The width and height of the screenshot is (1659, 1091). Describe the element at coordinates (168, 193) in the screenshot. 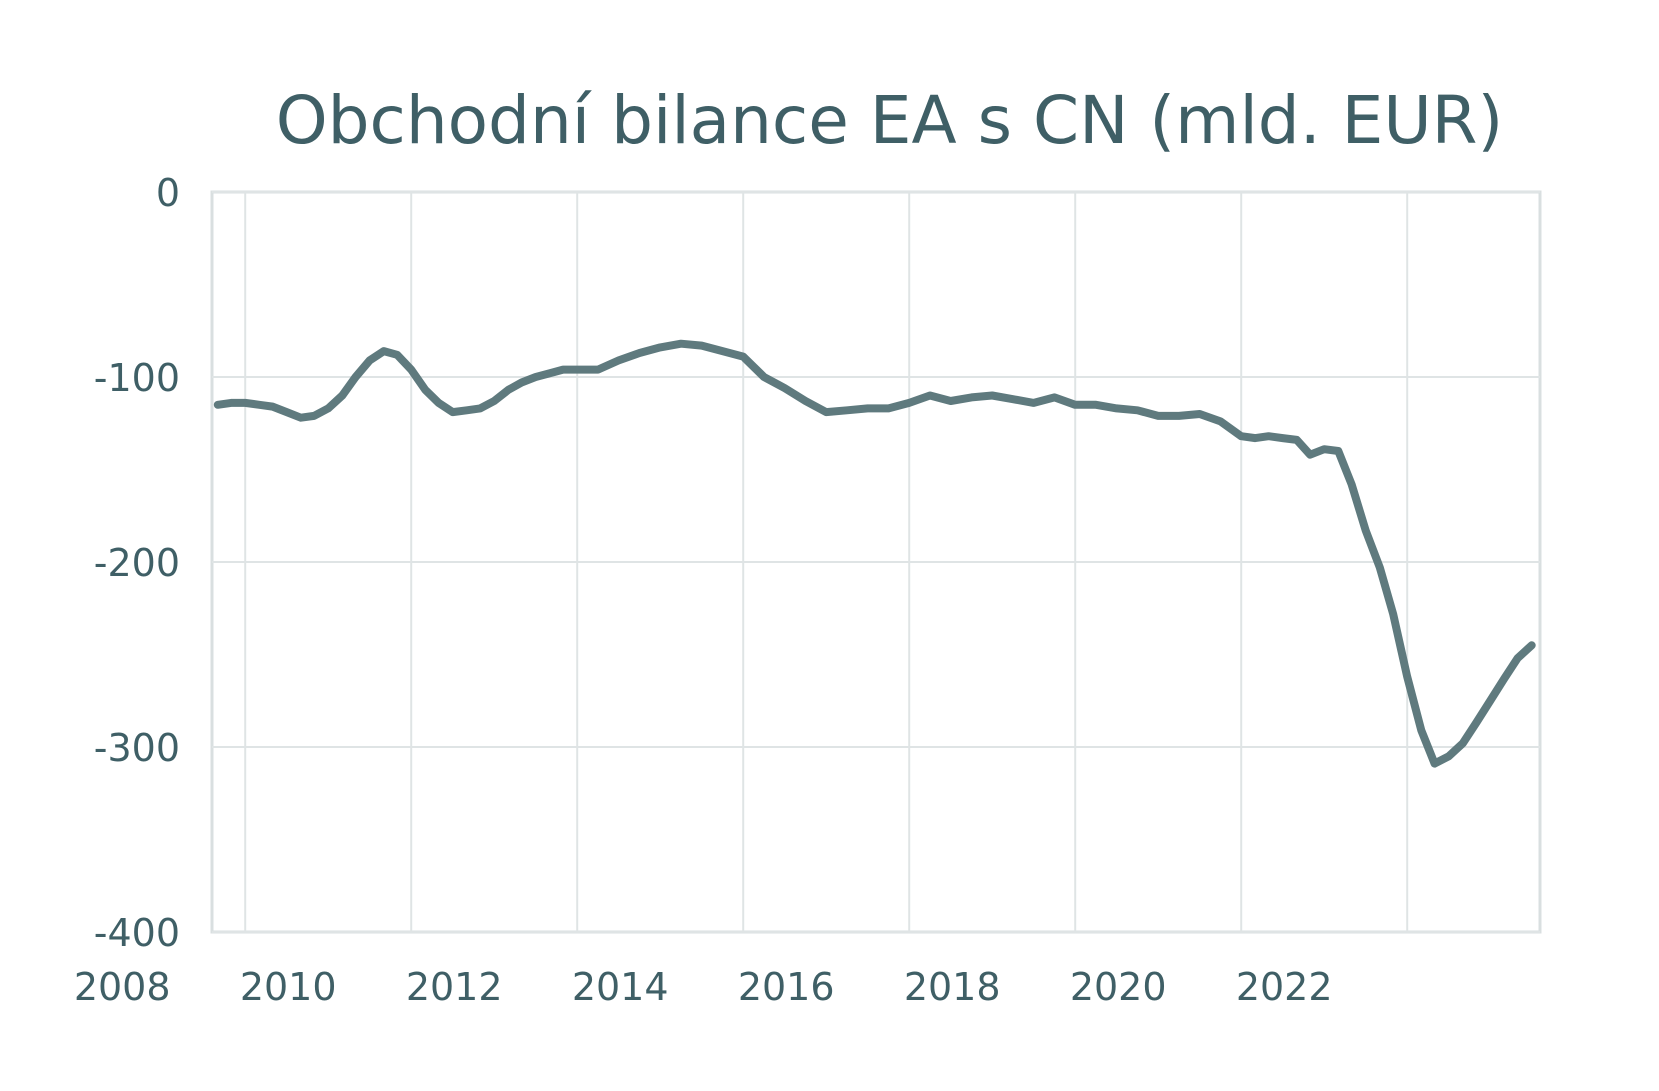

I see `y-tick-label: 0` at that location.